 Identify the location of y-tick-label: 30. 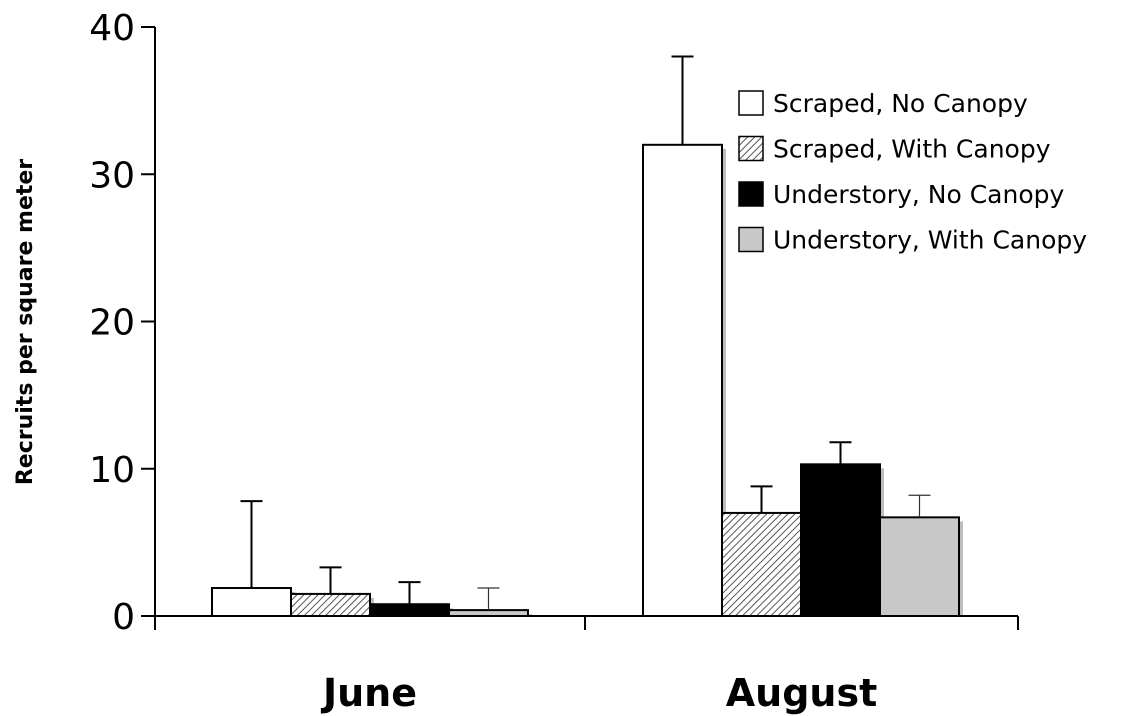
(112, 175).